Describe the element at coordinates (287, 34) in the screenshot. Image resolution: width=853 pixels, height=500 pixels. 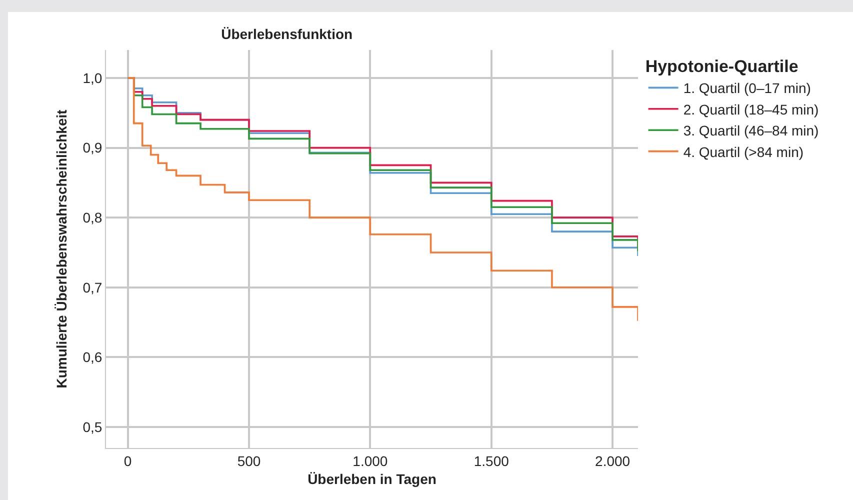
I see `chart-title: Überlebensfunktion` at that location.